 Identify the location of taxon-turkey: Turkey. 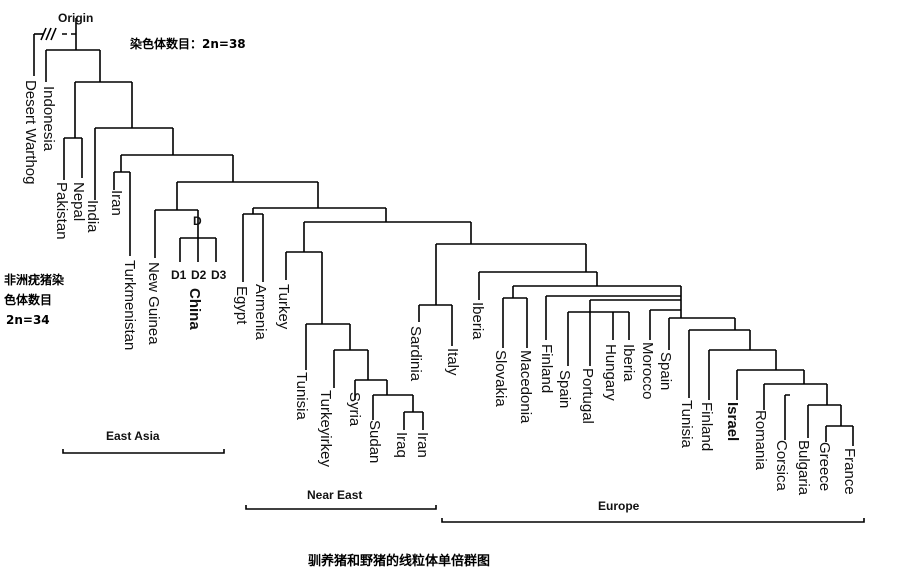
(283, 307).